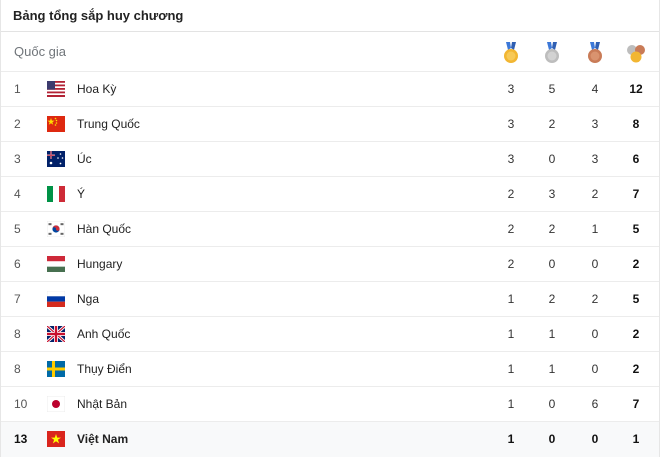  Describe the element at coordinates (330, 52) in the screenshot. I see `column-header-row: Quốc gia` at that location.